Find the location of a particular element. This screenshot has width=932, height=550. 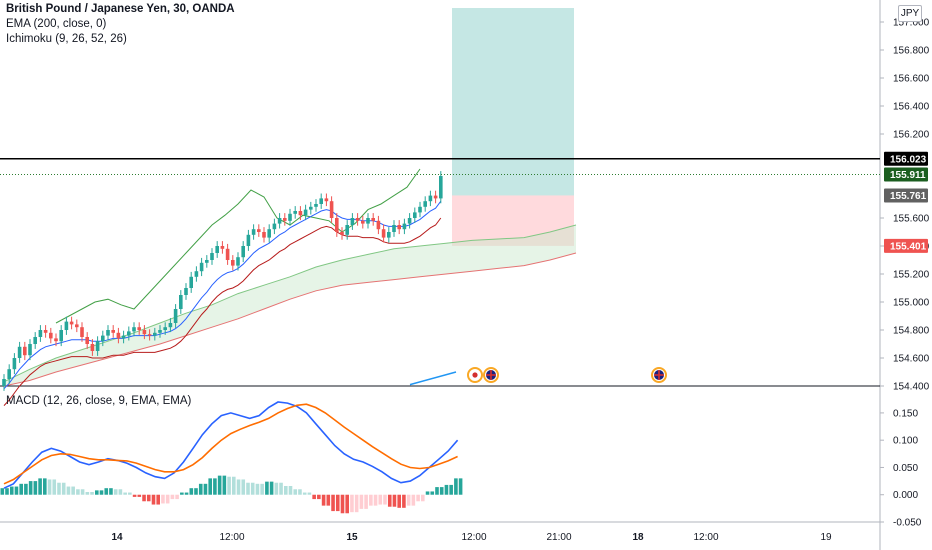

macd-tick-label: 0.150 is located at coordinates (905, 413).